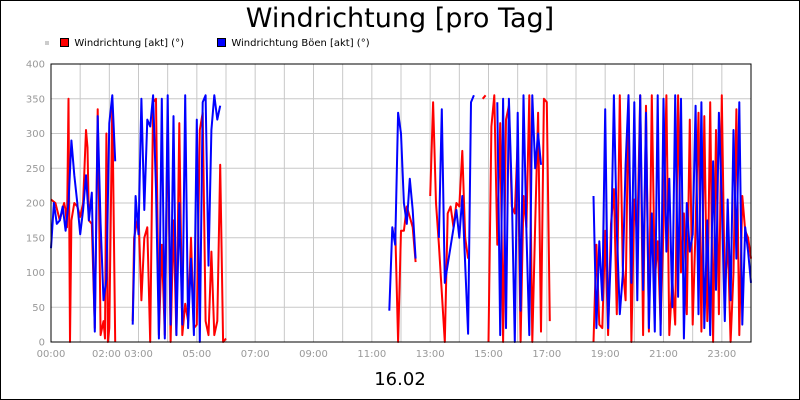  Describe the element at coordinates (106, 354) in the screenshot. I see `x-tick-label: 02:00` at that location.